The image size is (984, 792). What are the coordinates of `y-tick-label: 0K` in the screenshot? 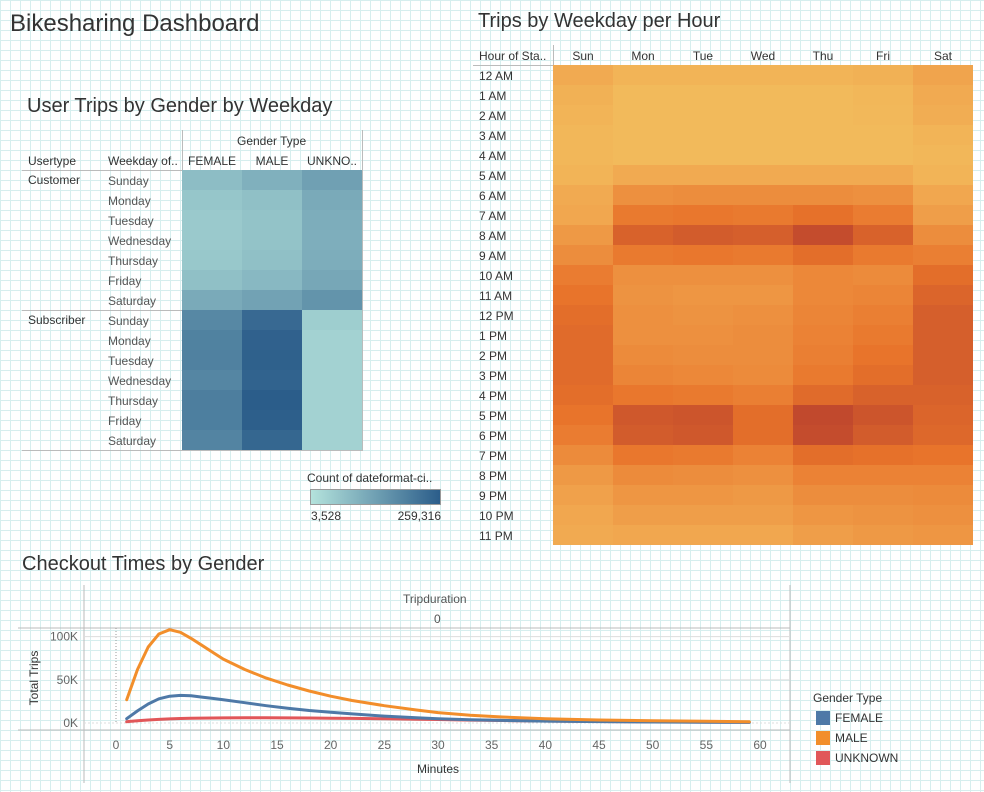 It's located at (70, 723).